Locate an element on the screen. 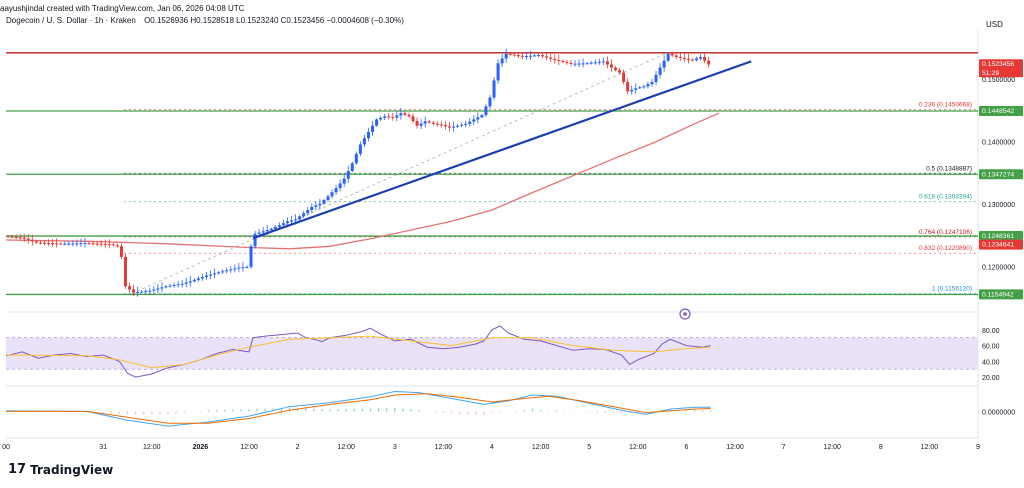  tradingview-logo-text: TradingView is located at coordinates (72, 469).